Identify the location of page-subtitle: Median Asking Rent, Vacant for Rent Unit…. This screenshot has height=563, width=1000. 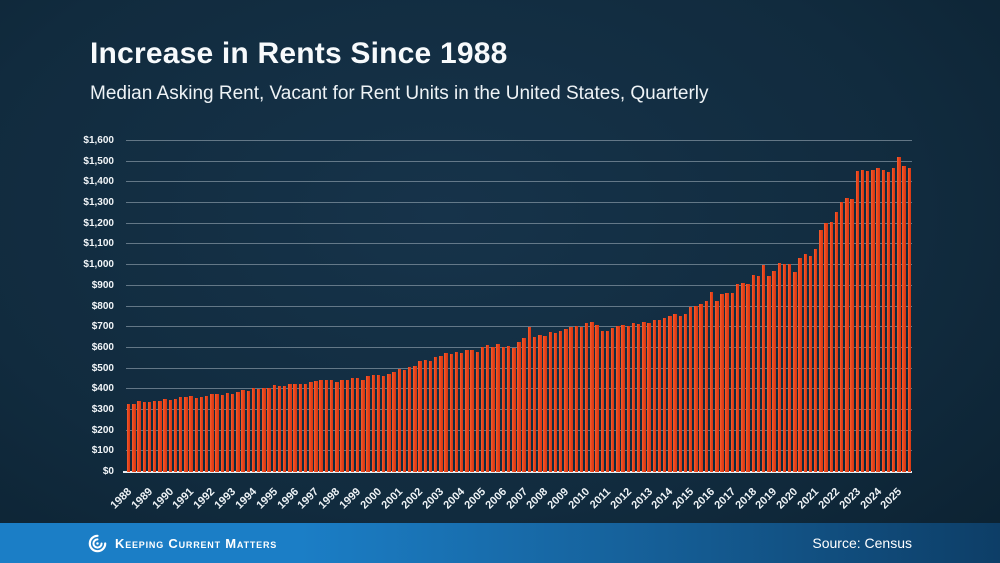
(399, 93).